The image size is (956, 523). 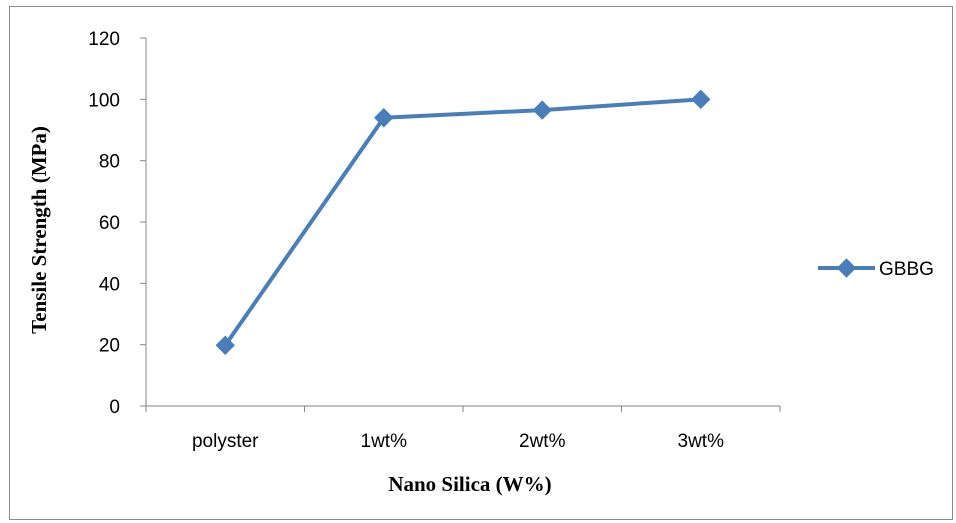 I want to click on y-tick-label: 60, so click(x=109, y=223).